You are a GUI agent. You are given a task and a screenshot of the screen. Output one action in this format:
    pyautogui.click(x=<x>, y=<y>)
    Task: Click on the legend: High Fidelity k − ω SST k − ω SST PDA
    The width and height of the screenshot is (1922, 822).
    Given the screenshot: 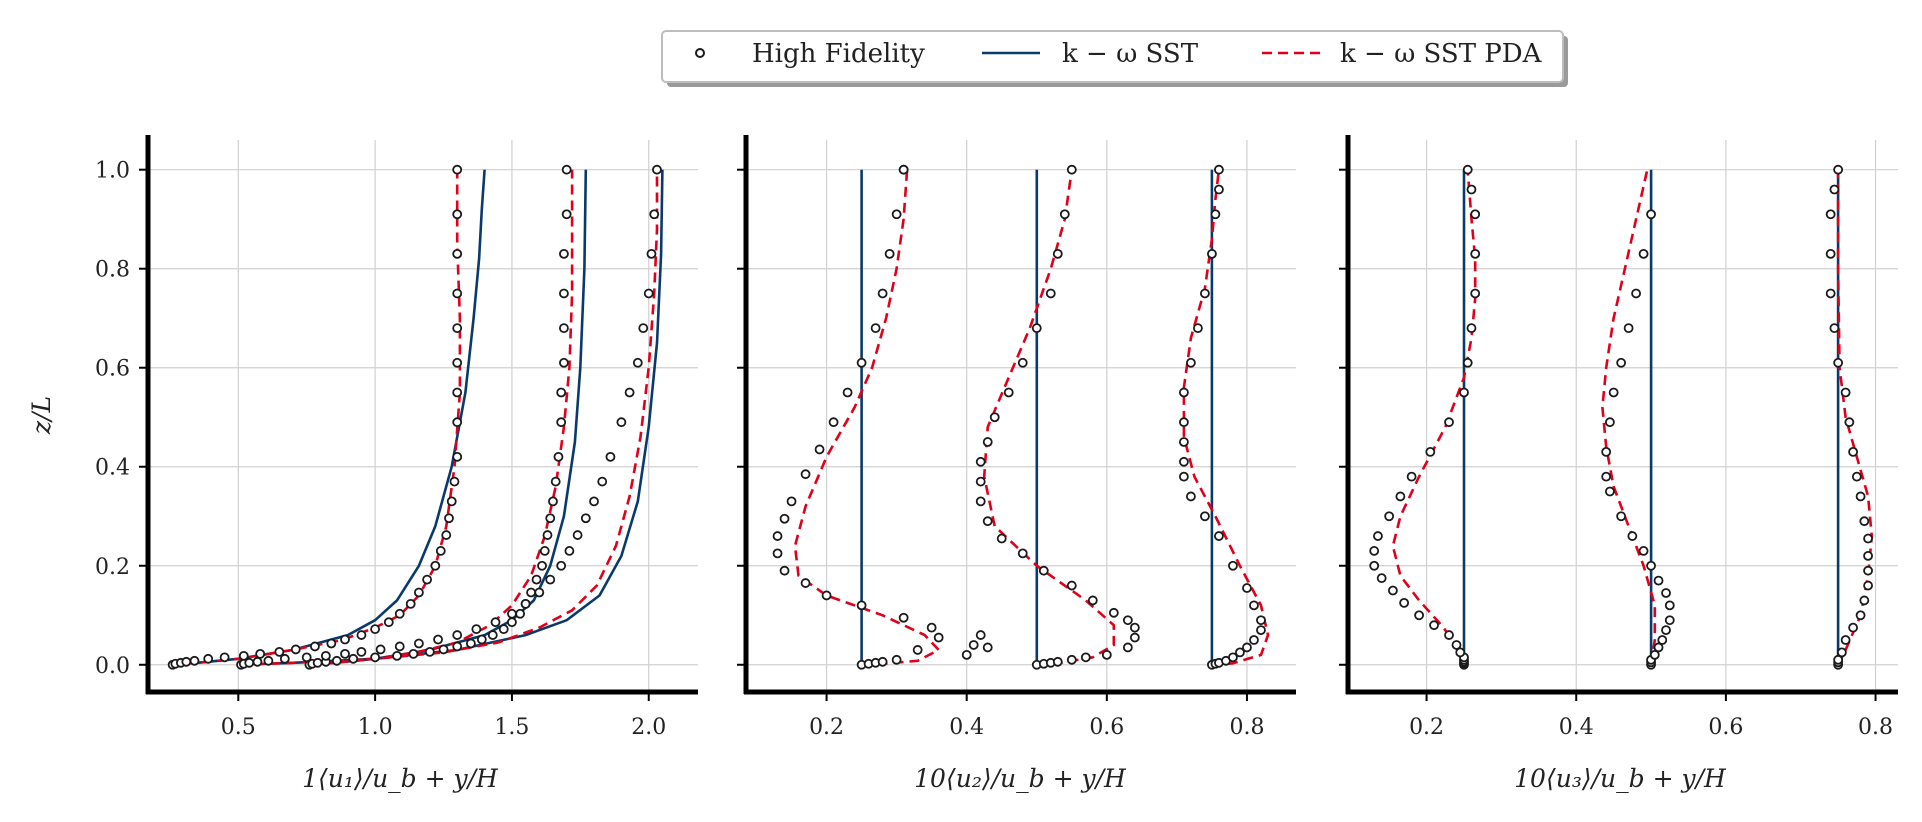 What is the action you would take?
    pyautogui.click(x=1114, y=58)
    